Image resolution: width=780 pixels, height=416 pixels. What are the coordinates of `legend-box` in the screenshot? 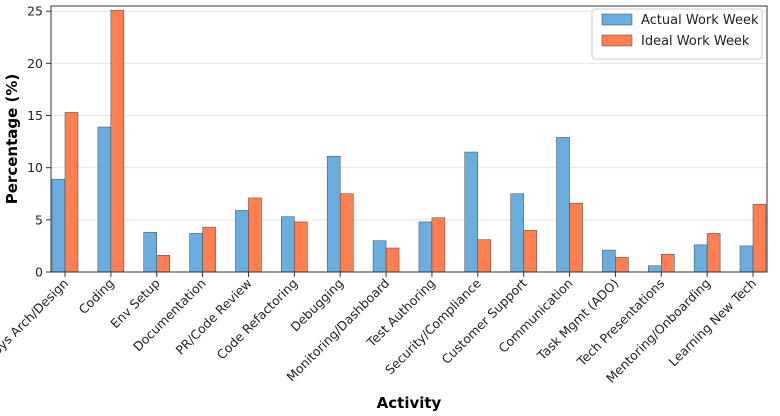 It's located at (677, 34).